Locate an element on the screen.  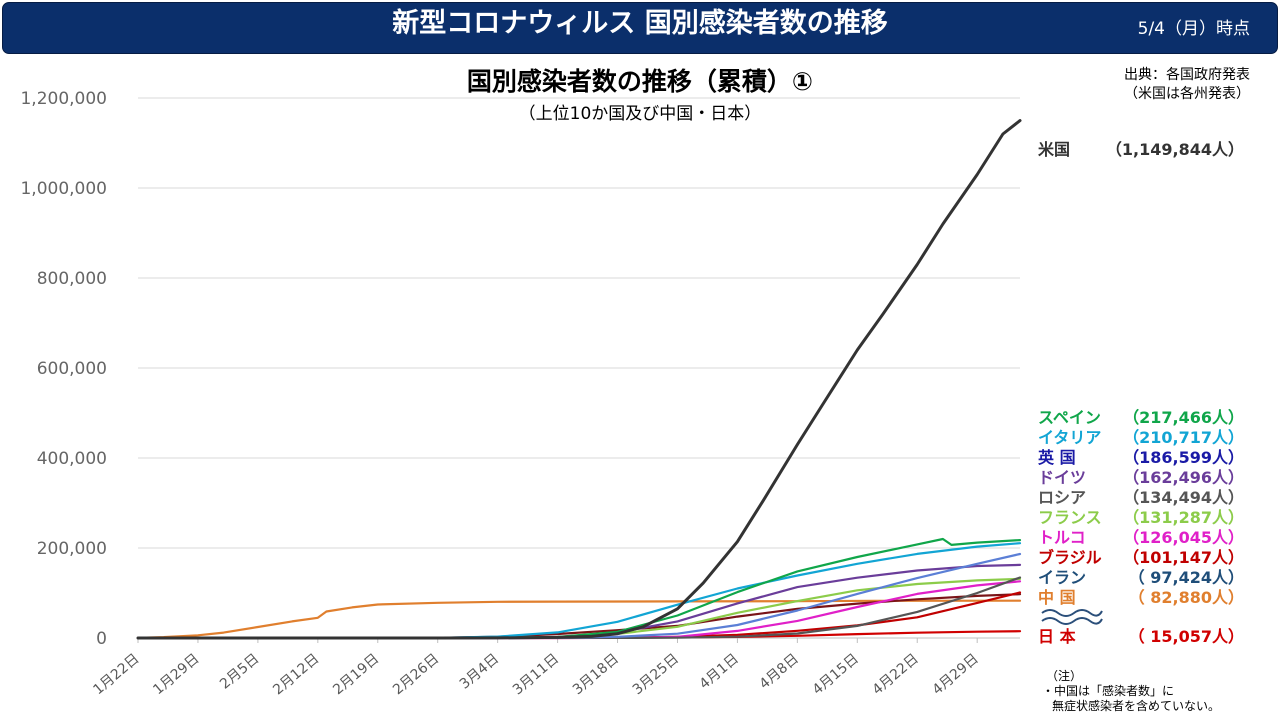
source-note: 出典：各国政府発表 （米国は各州発表） is located at coordinates (1187, 85).